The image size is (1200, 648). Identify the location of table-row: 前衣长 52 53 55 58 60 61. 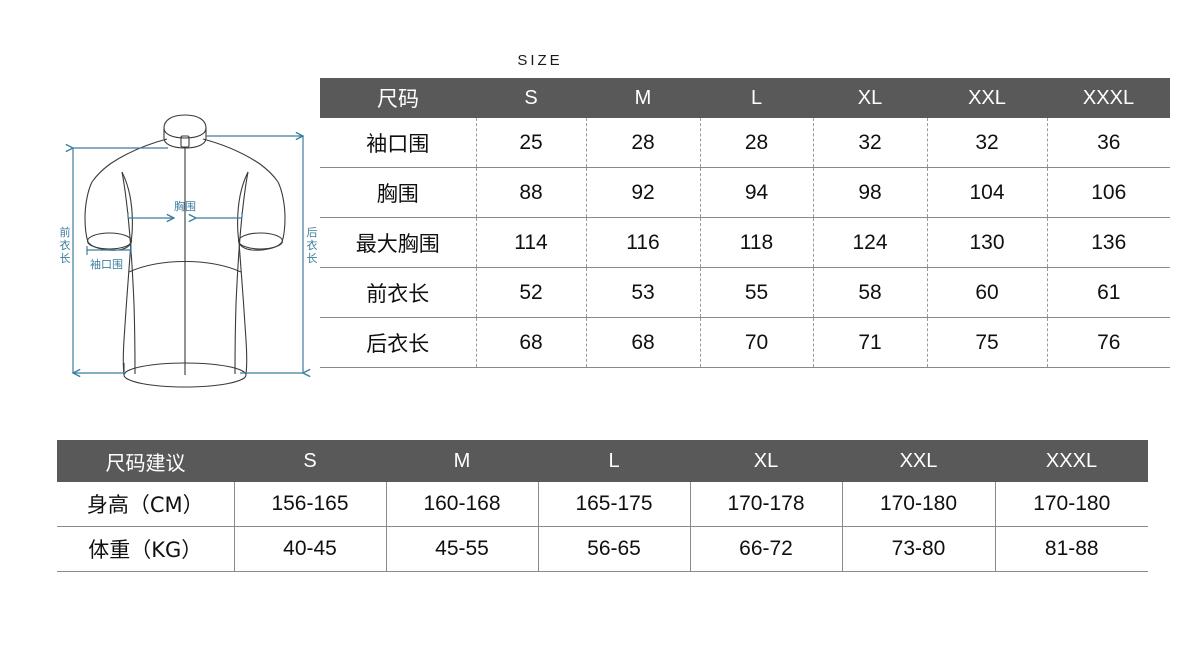
(745, 292).